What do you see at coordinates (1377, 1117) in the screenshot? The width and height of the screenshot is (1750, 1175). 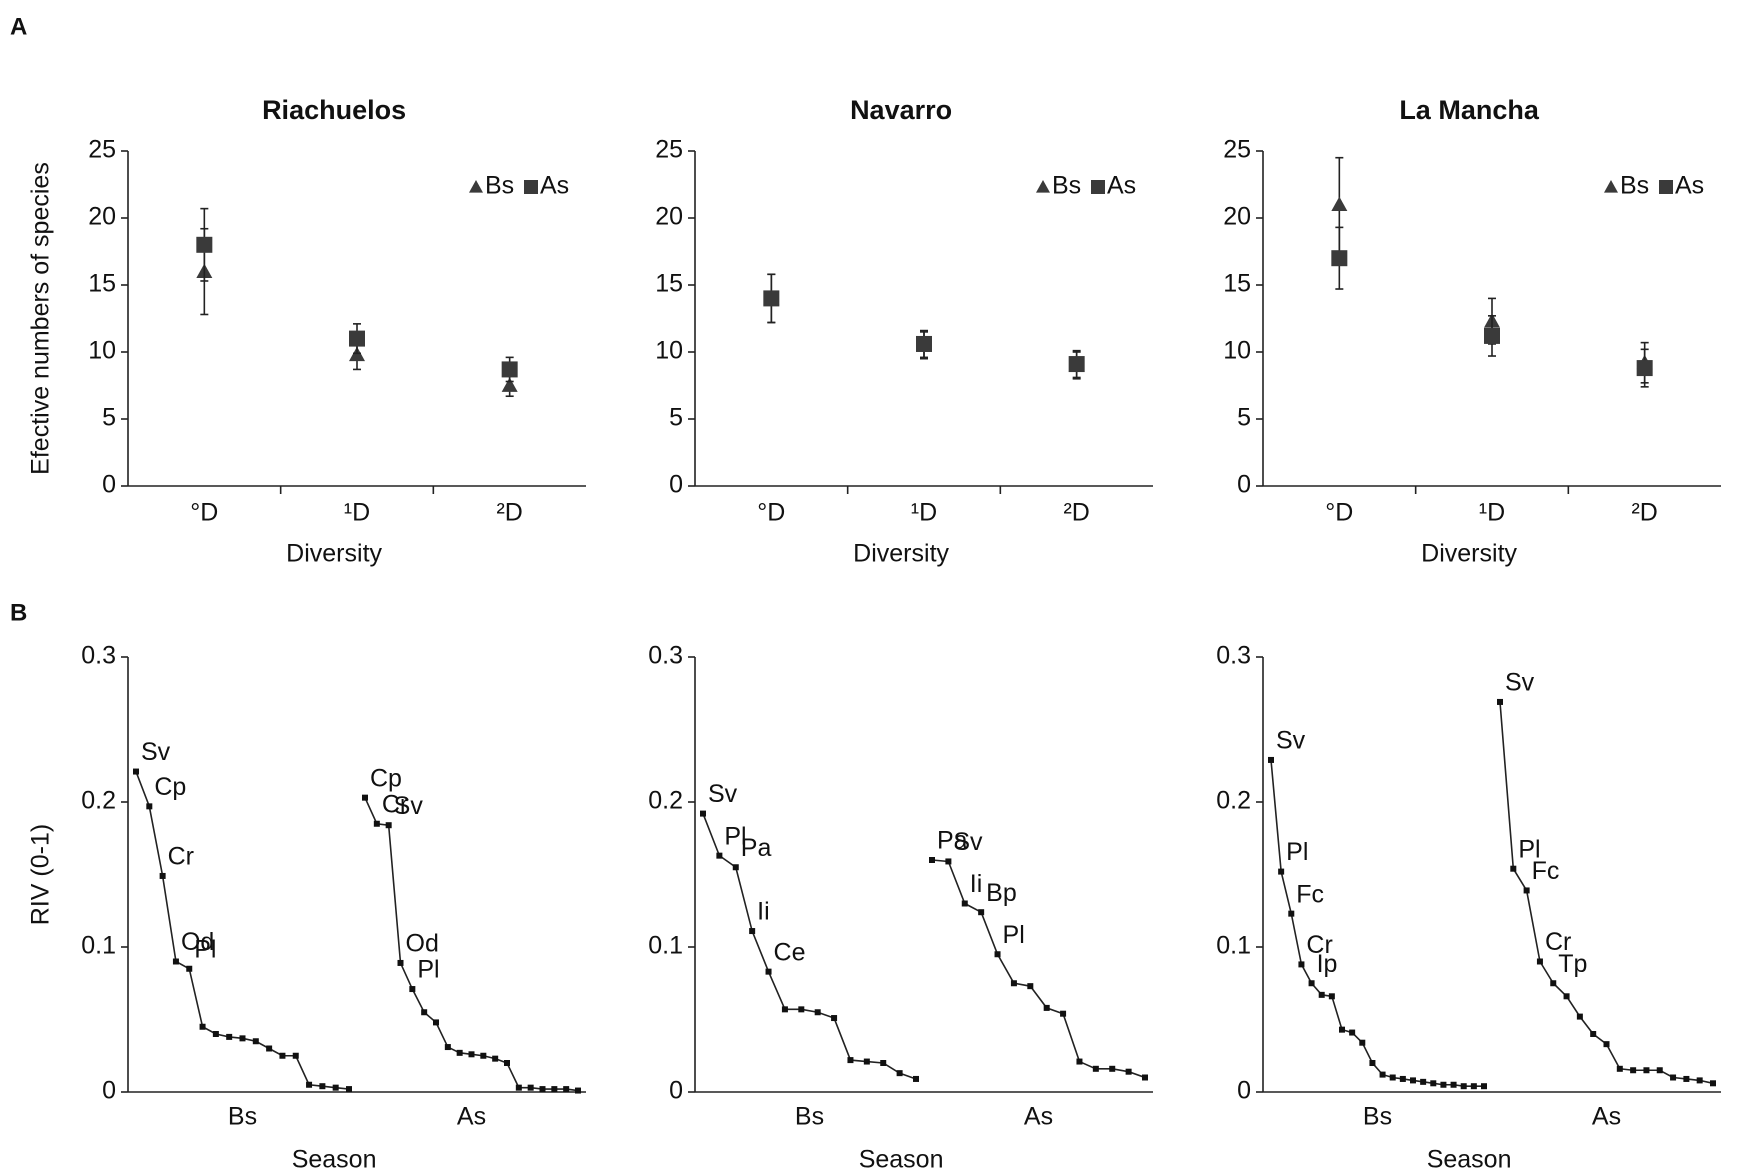 I see `x-tick-label: Bs` at bounding box center [1377, 1117].